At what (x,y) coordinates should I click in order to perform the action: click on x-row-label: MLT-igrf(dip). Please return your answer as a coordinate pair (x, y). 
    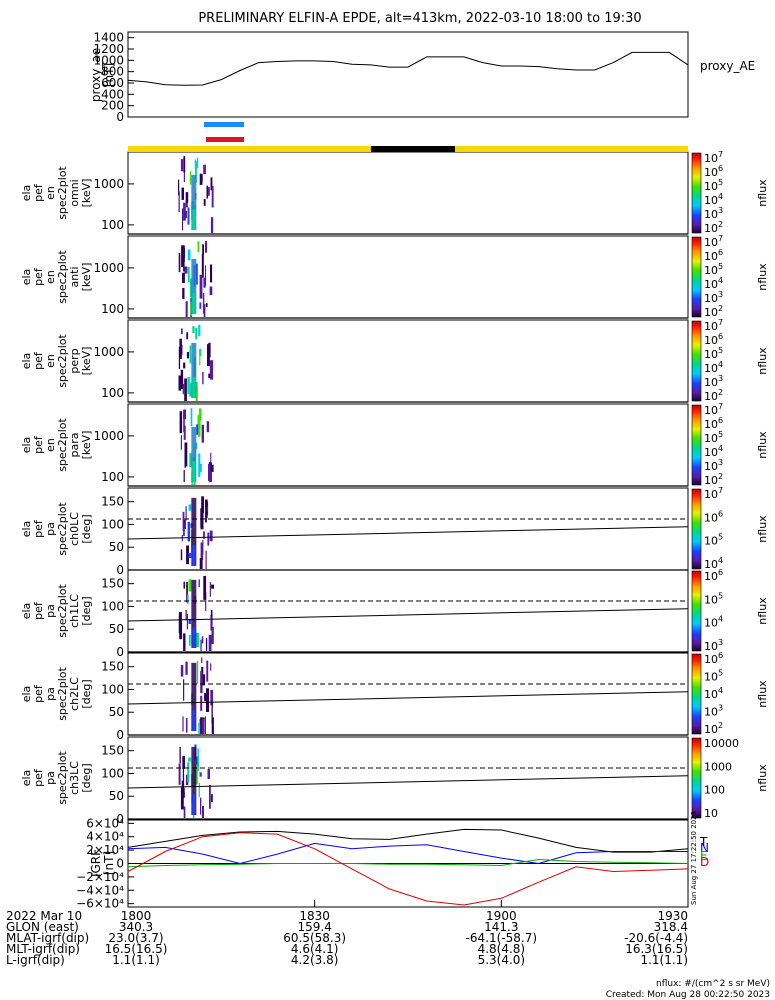
    Looking at the image, I should click on (43, 949).